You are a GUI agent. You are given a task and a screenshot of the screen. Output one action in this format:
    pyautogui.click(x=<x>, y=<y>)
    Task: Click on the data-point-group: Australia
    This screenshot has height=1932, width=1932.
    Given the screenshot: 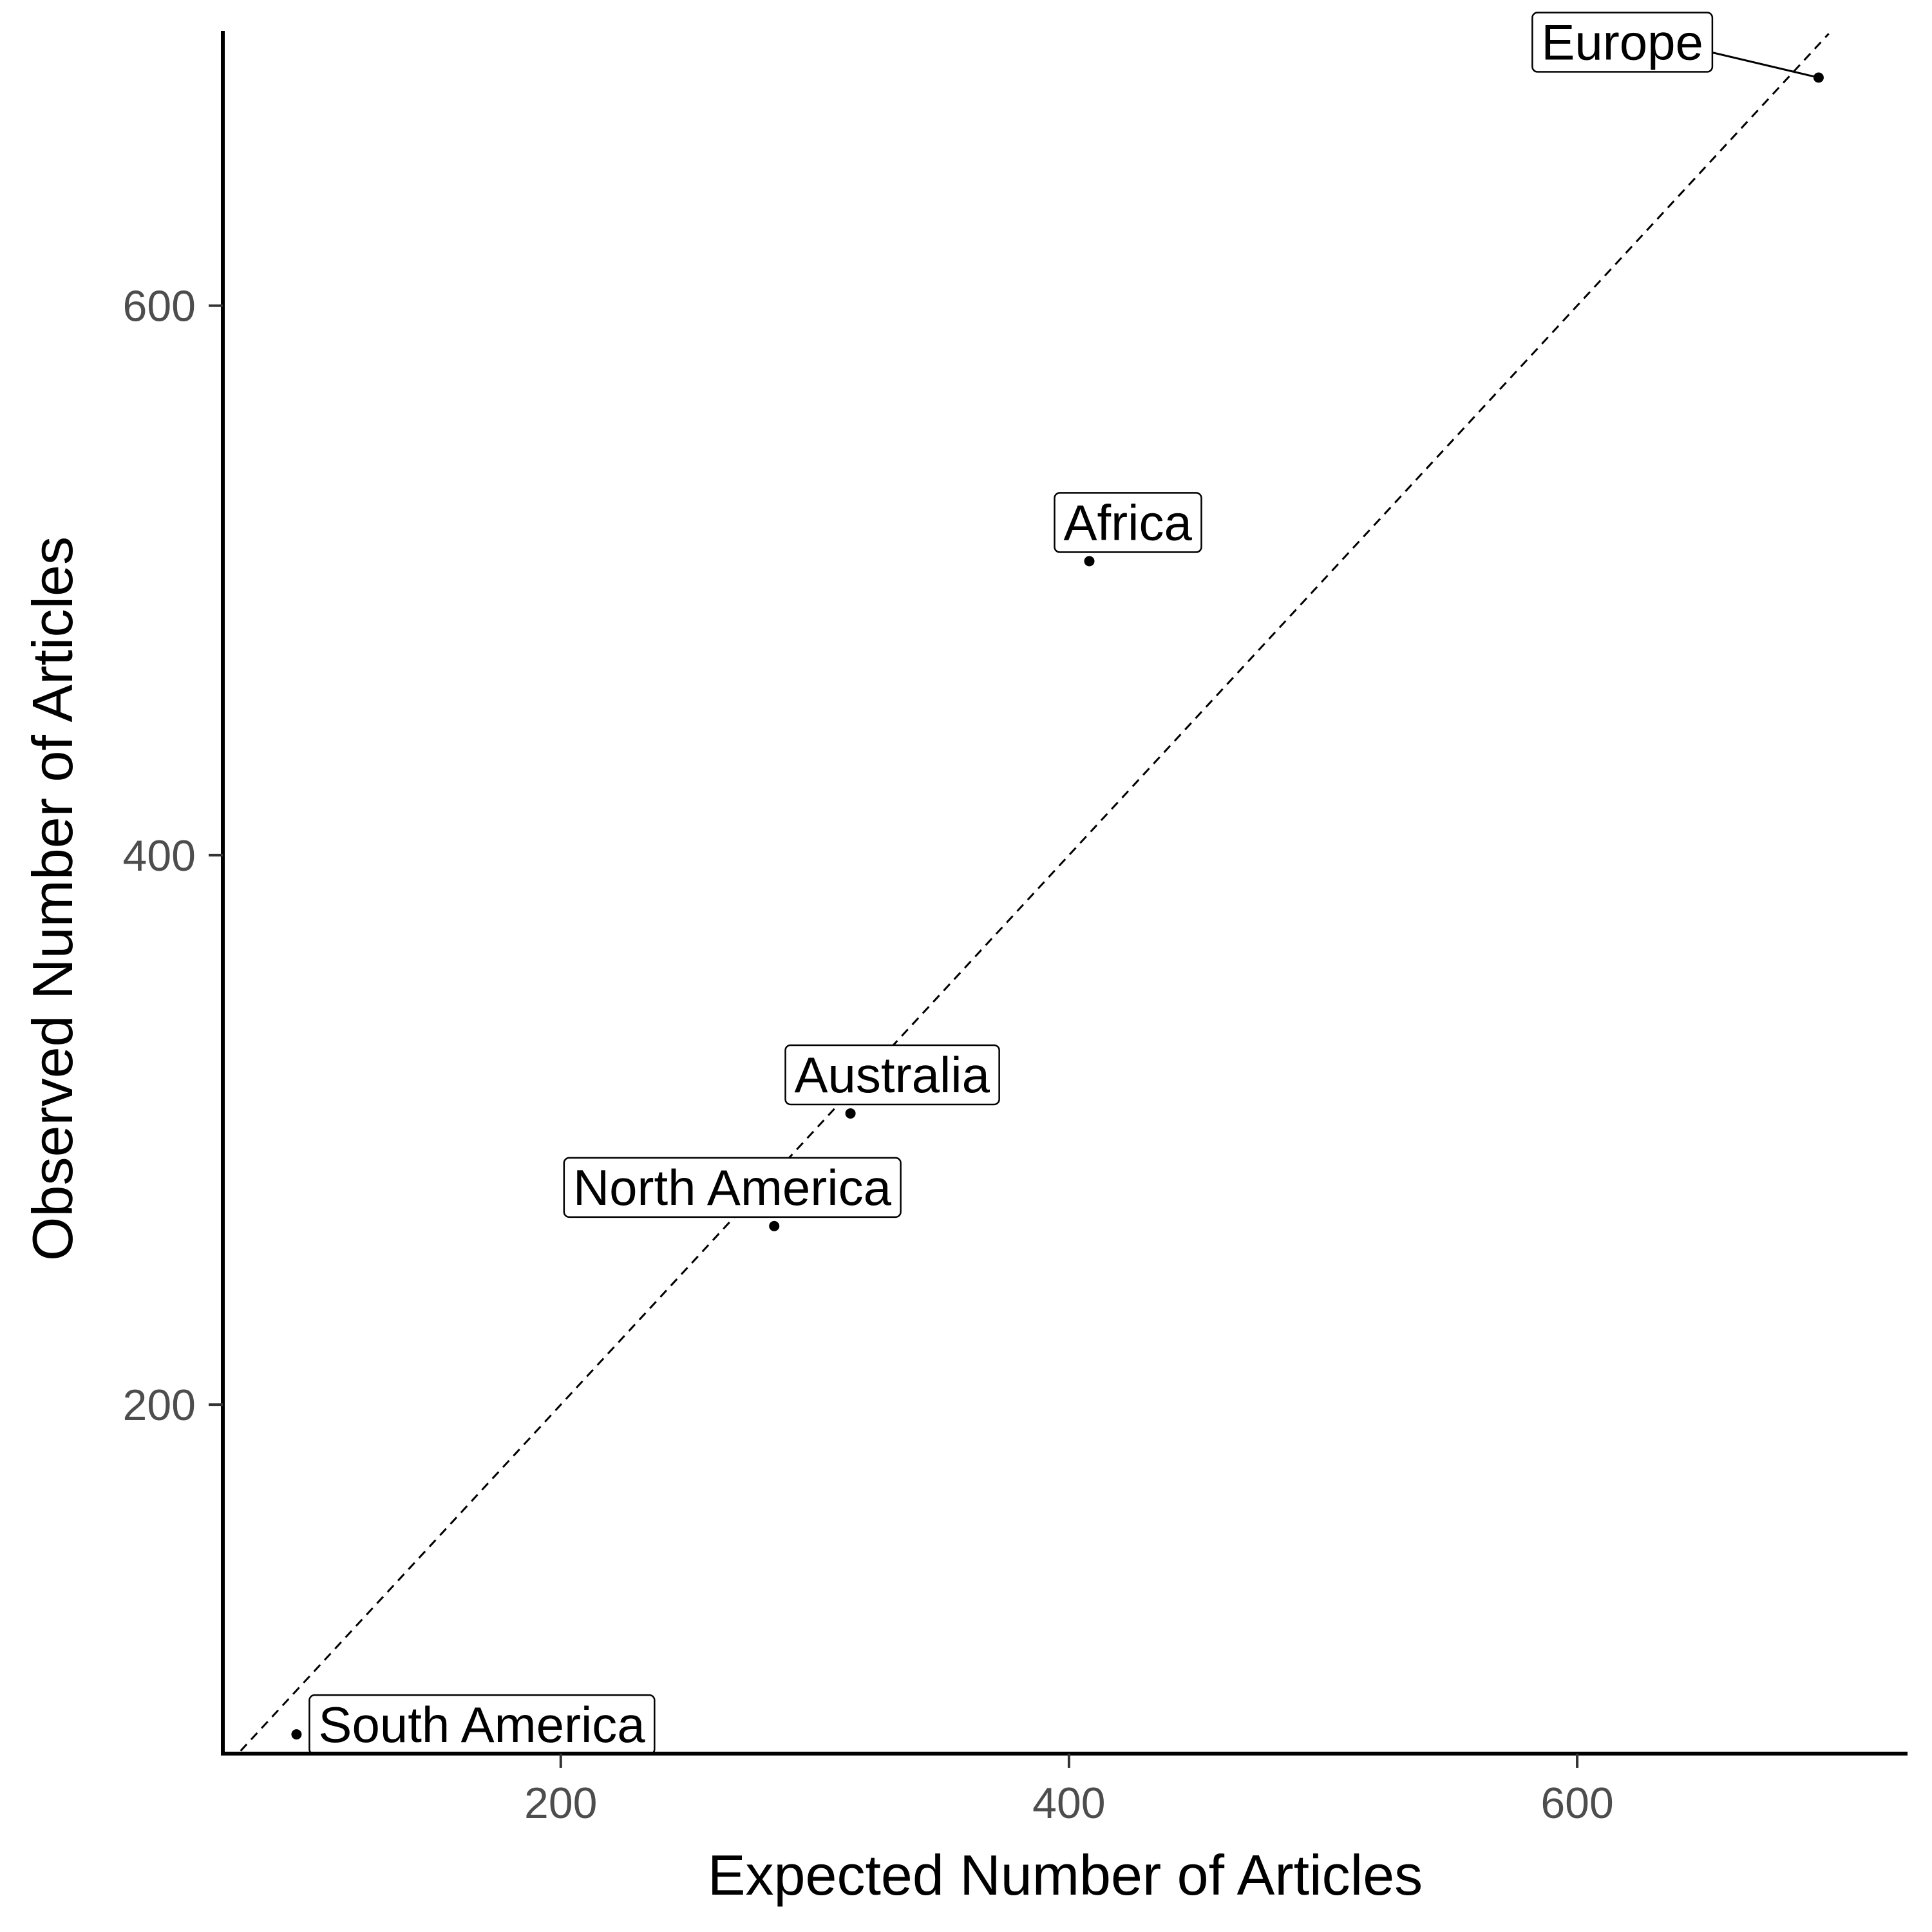 What is the action you would take?
    pyautogui.click(x=892, y=1081)
    